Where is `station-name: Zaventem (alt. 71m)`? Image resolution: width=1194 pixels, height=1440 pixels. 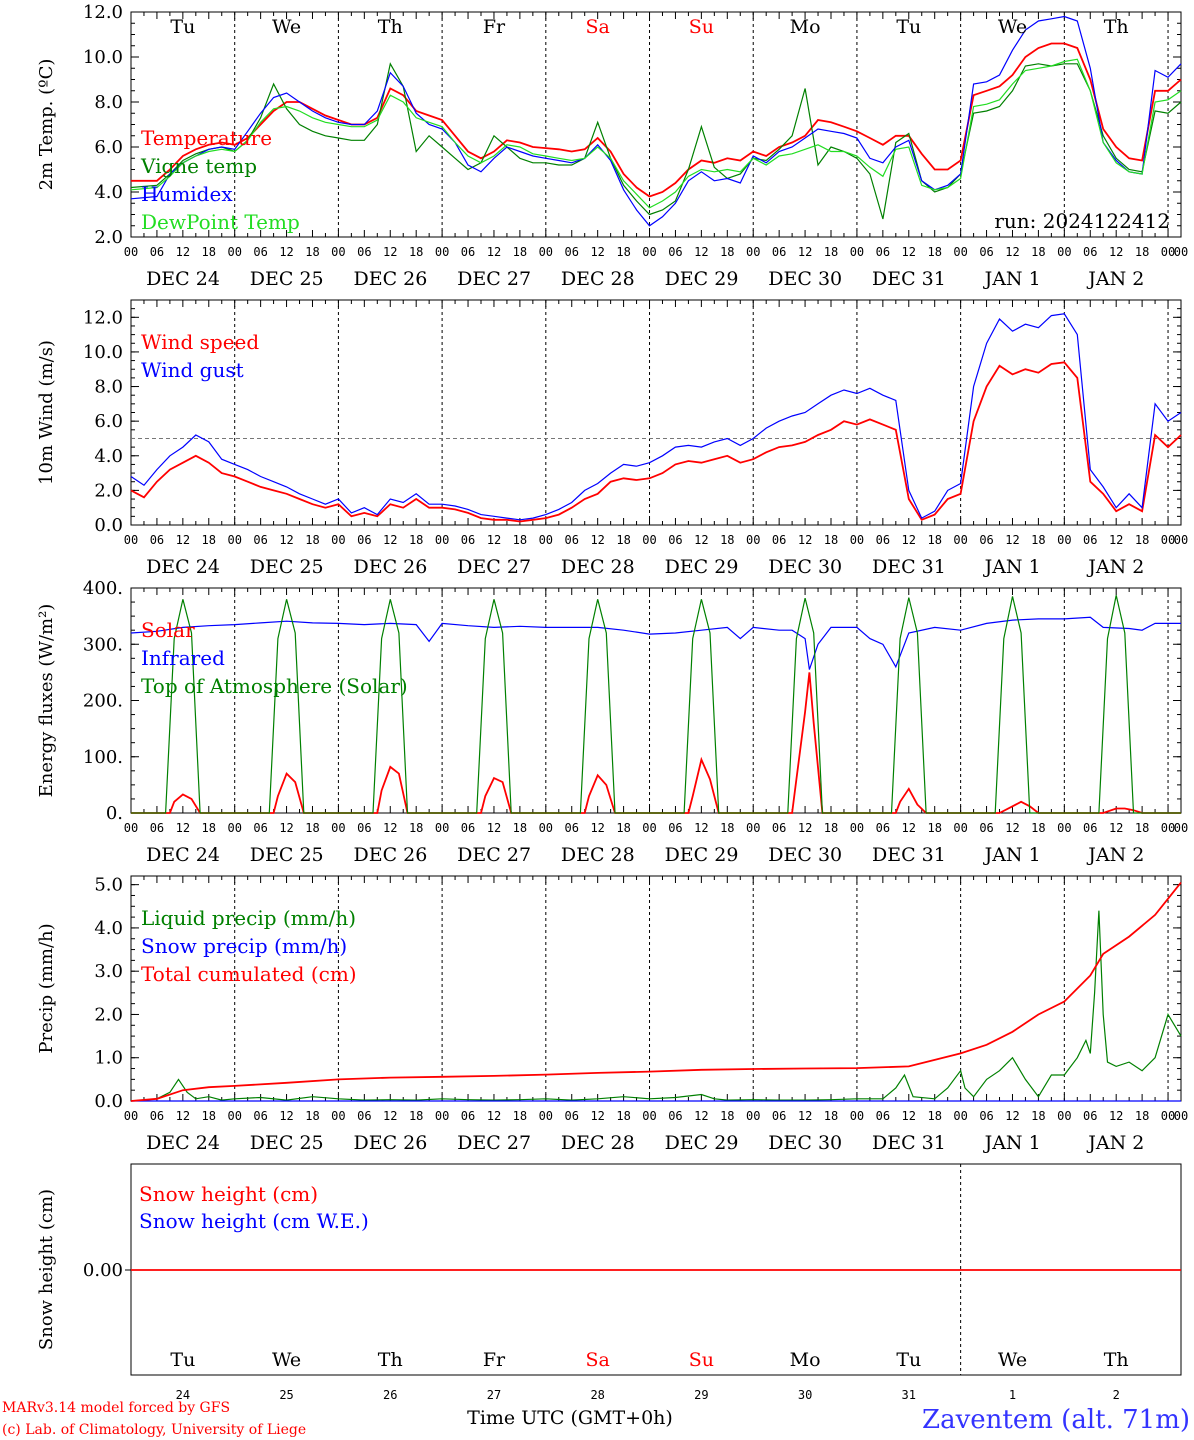
station-name: Zaventem (alt. 71m) is located at coordinates (1056, 1420).